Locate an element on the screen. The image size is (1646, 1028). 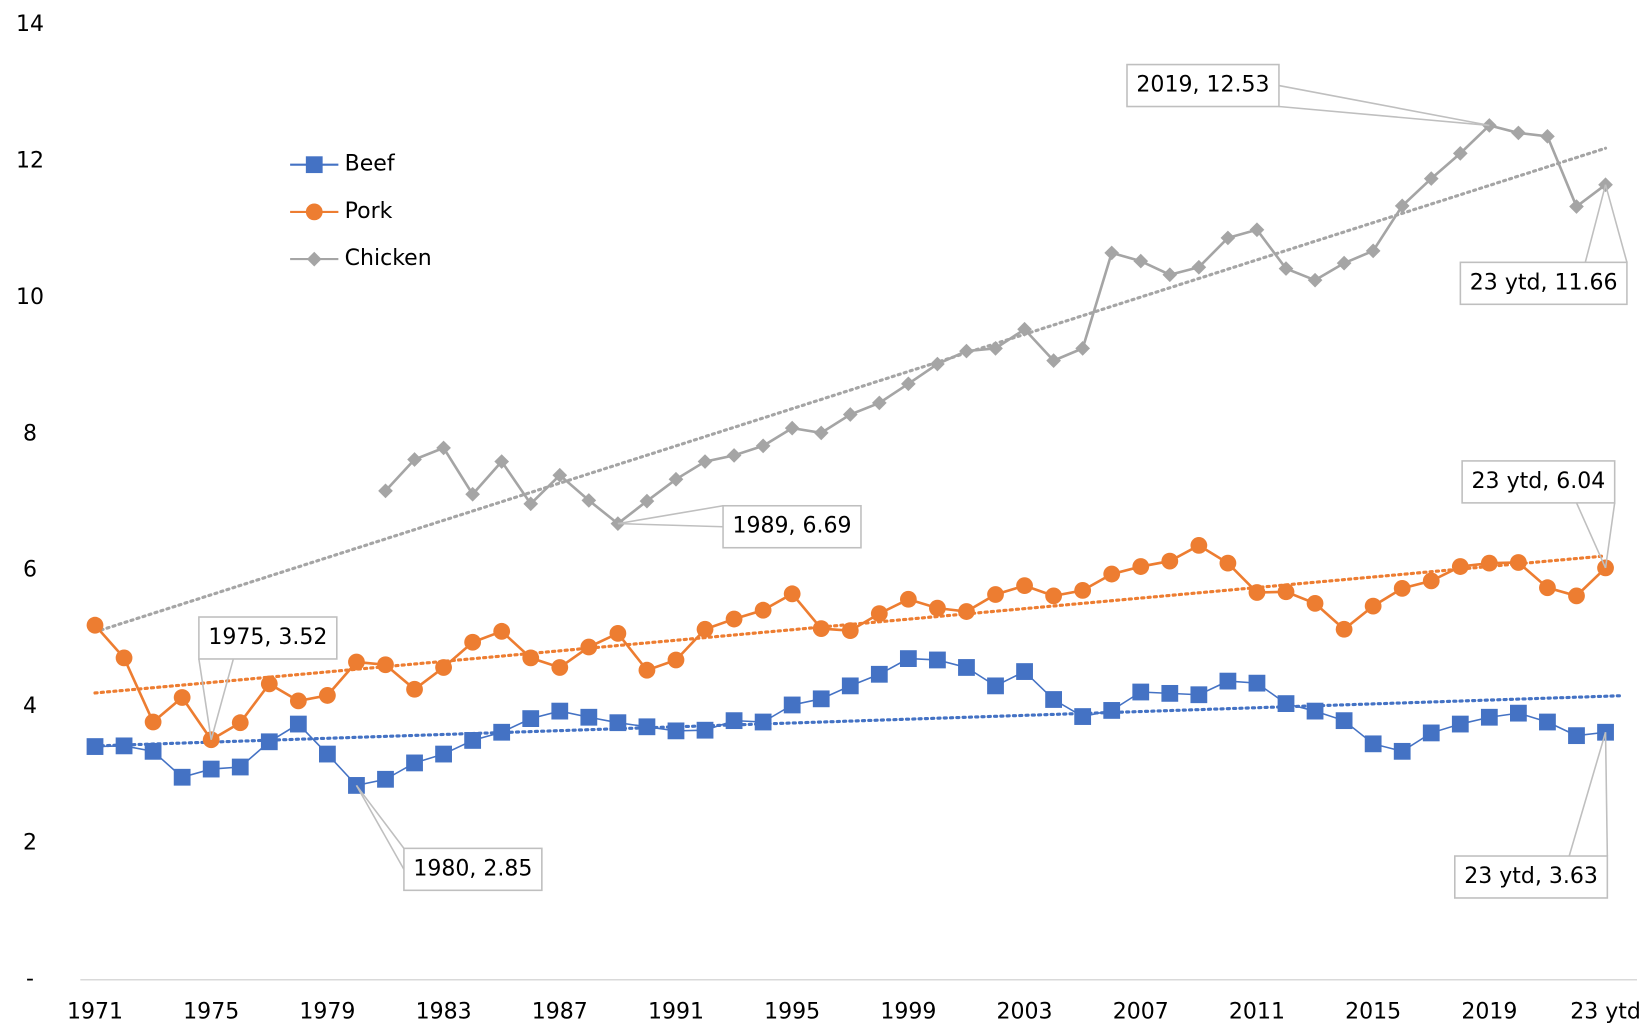
y-tick-label: 12 is located at coordinates (30, 161).